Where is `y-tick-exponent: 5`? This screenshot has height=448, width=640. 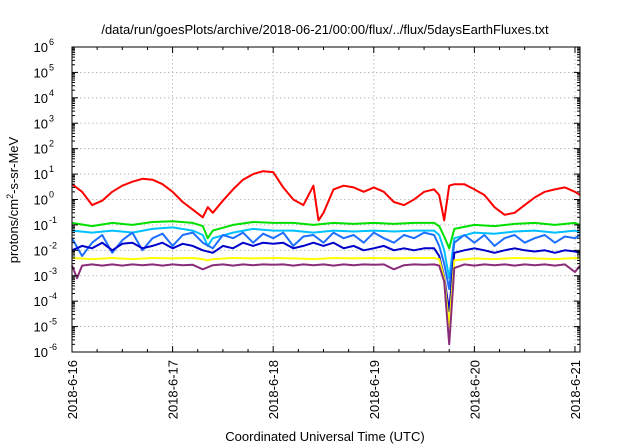
y-tick-exponent: 5 is located at coordinates (51, 67).